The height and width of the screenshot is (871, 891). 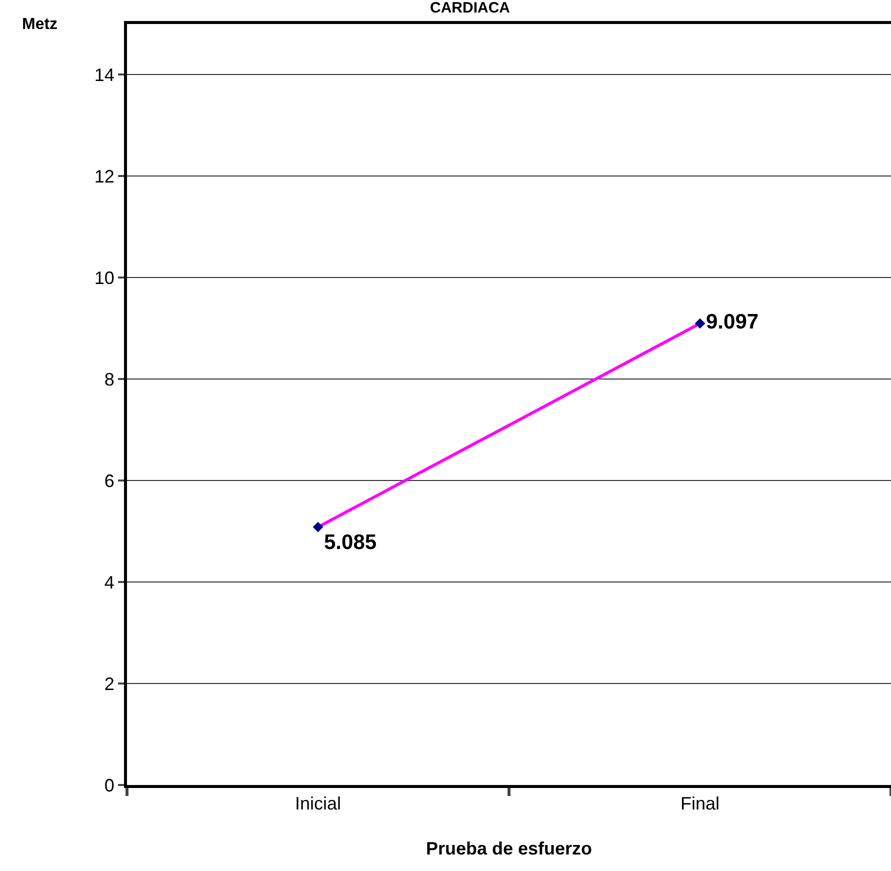 I want to click on x-axis-title: Prueba de esfuerzo, so click(x=509, y=848).